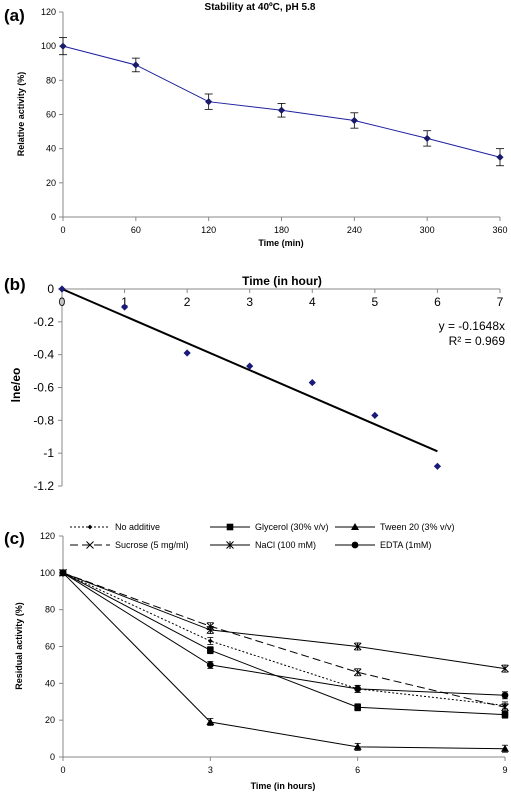 The image size is (511, 795). I want to click on panel-c-legend-label: Tween 20 (3% v/v), so click(417, 527).